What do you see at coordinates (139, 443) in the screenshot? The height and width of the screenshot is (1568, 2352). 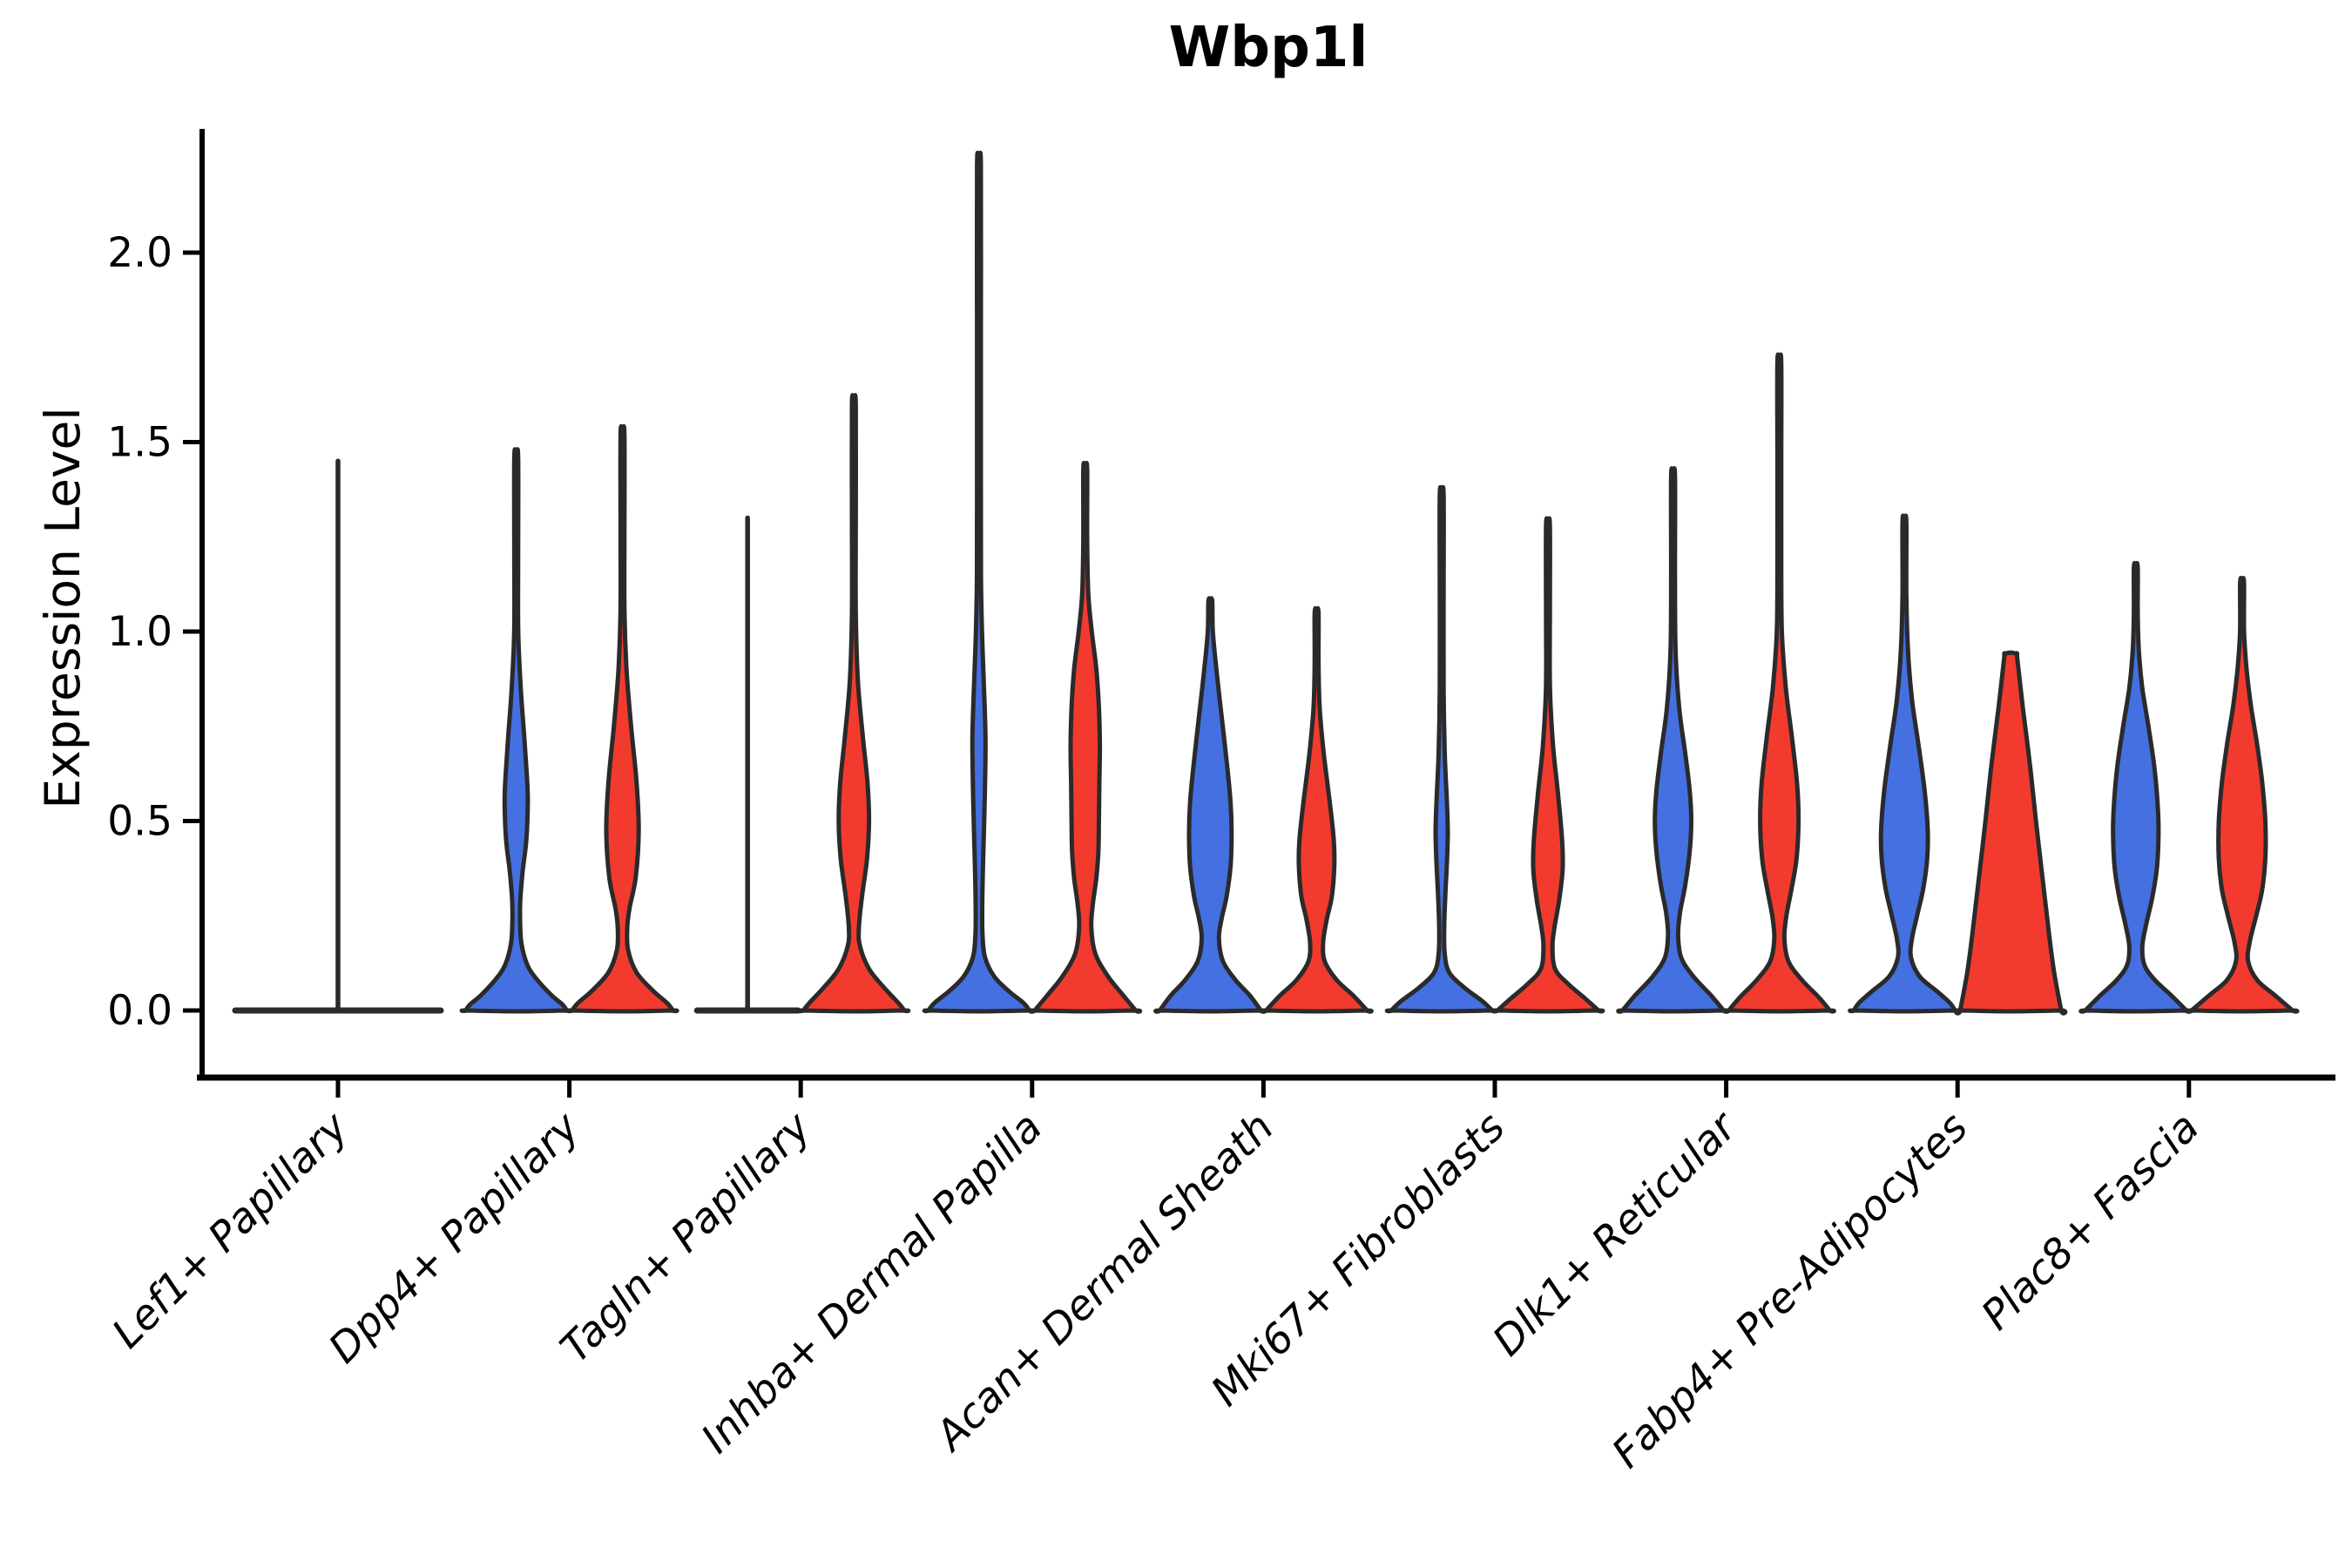 I see `y-tick-label-1.5: 1.5` at bounding box center [139, 443].